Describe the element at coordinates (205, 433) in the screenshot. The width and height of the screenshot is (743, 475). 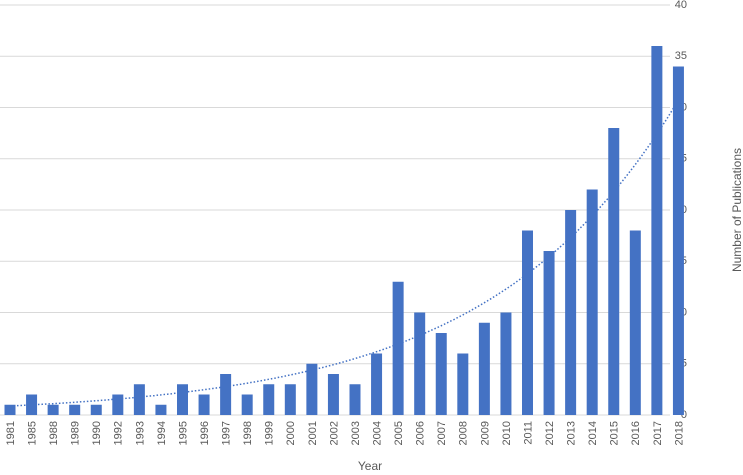
I see `x-tick-label: 1996` at that location.